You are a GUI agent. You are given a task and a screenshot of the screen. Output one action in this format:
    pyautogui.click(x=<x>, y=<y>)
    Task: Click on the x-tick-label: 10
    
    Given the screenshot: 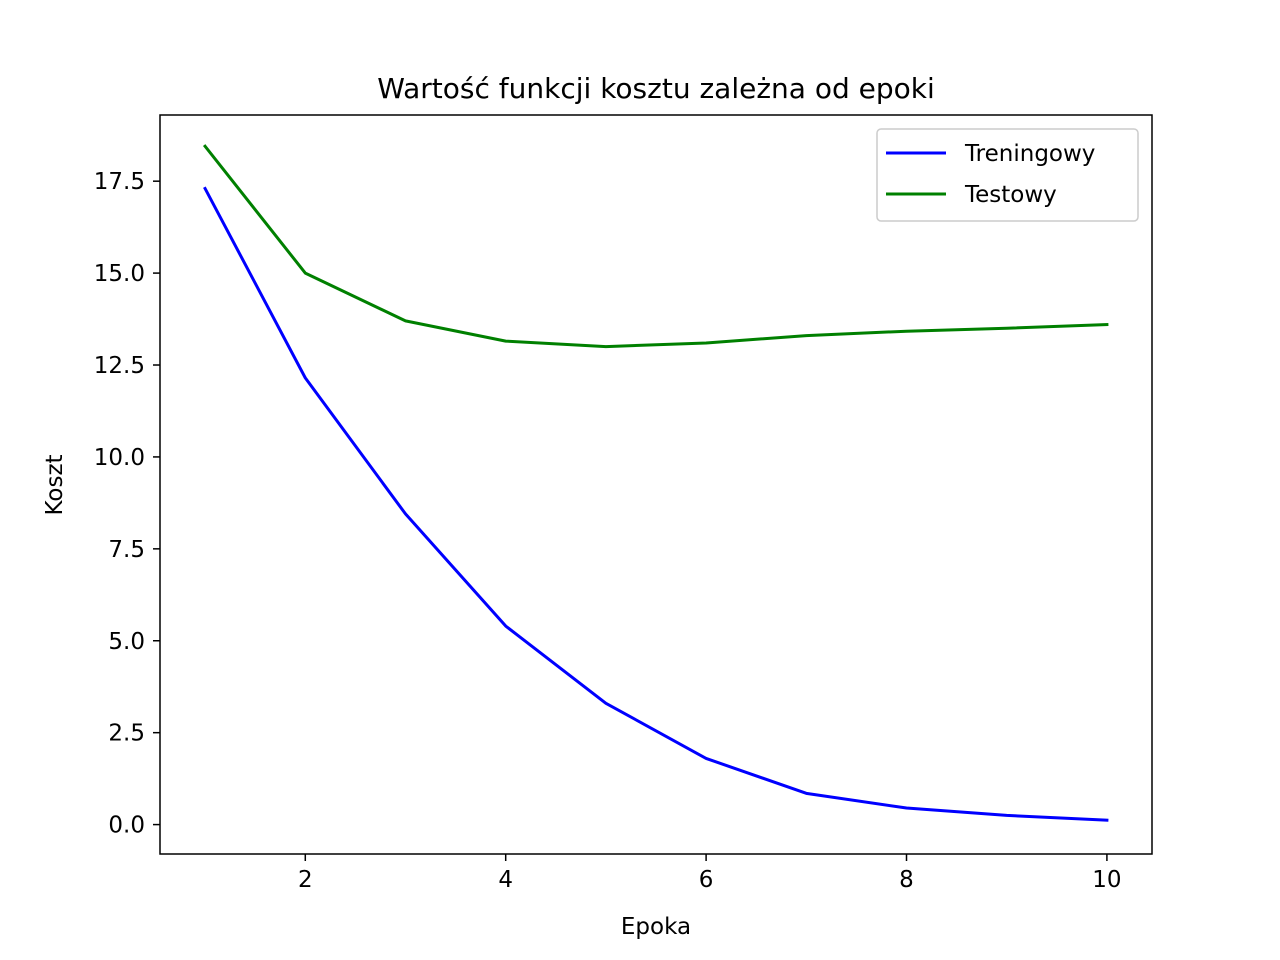 What is the action you would take?
    pyautogui.click(x=1106, y=880)
    